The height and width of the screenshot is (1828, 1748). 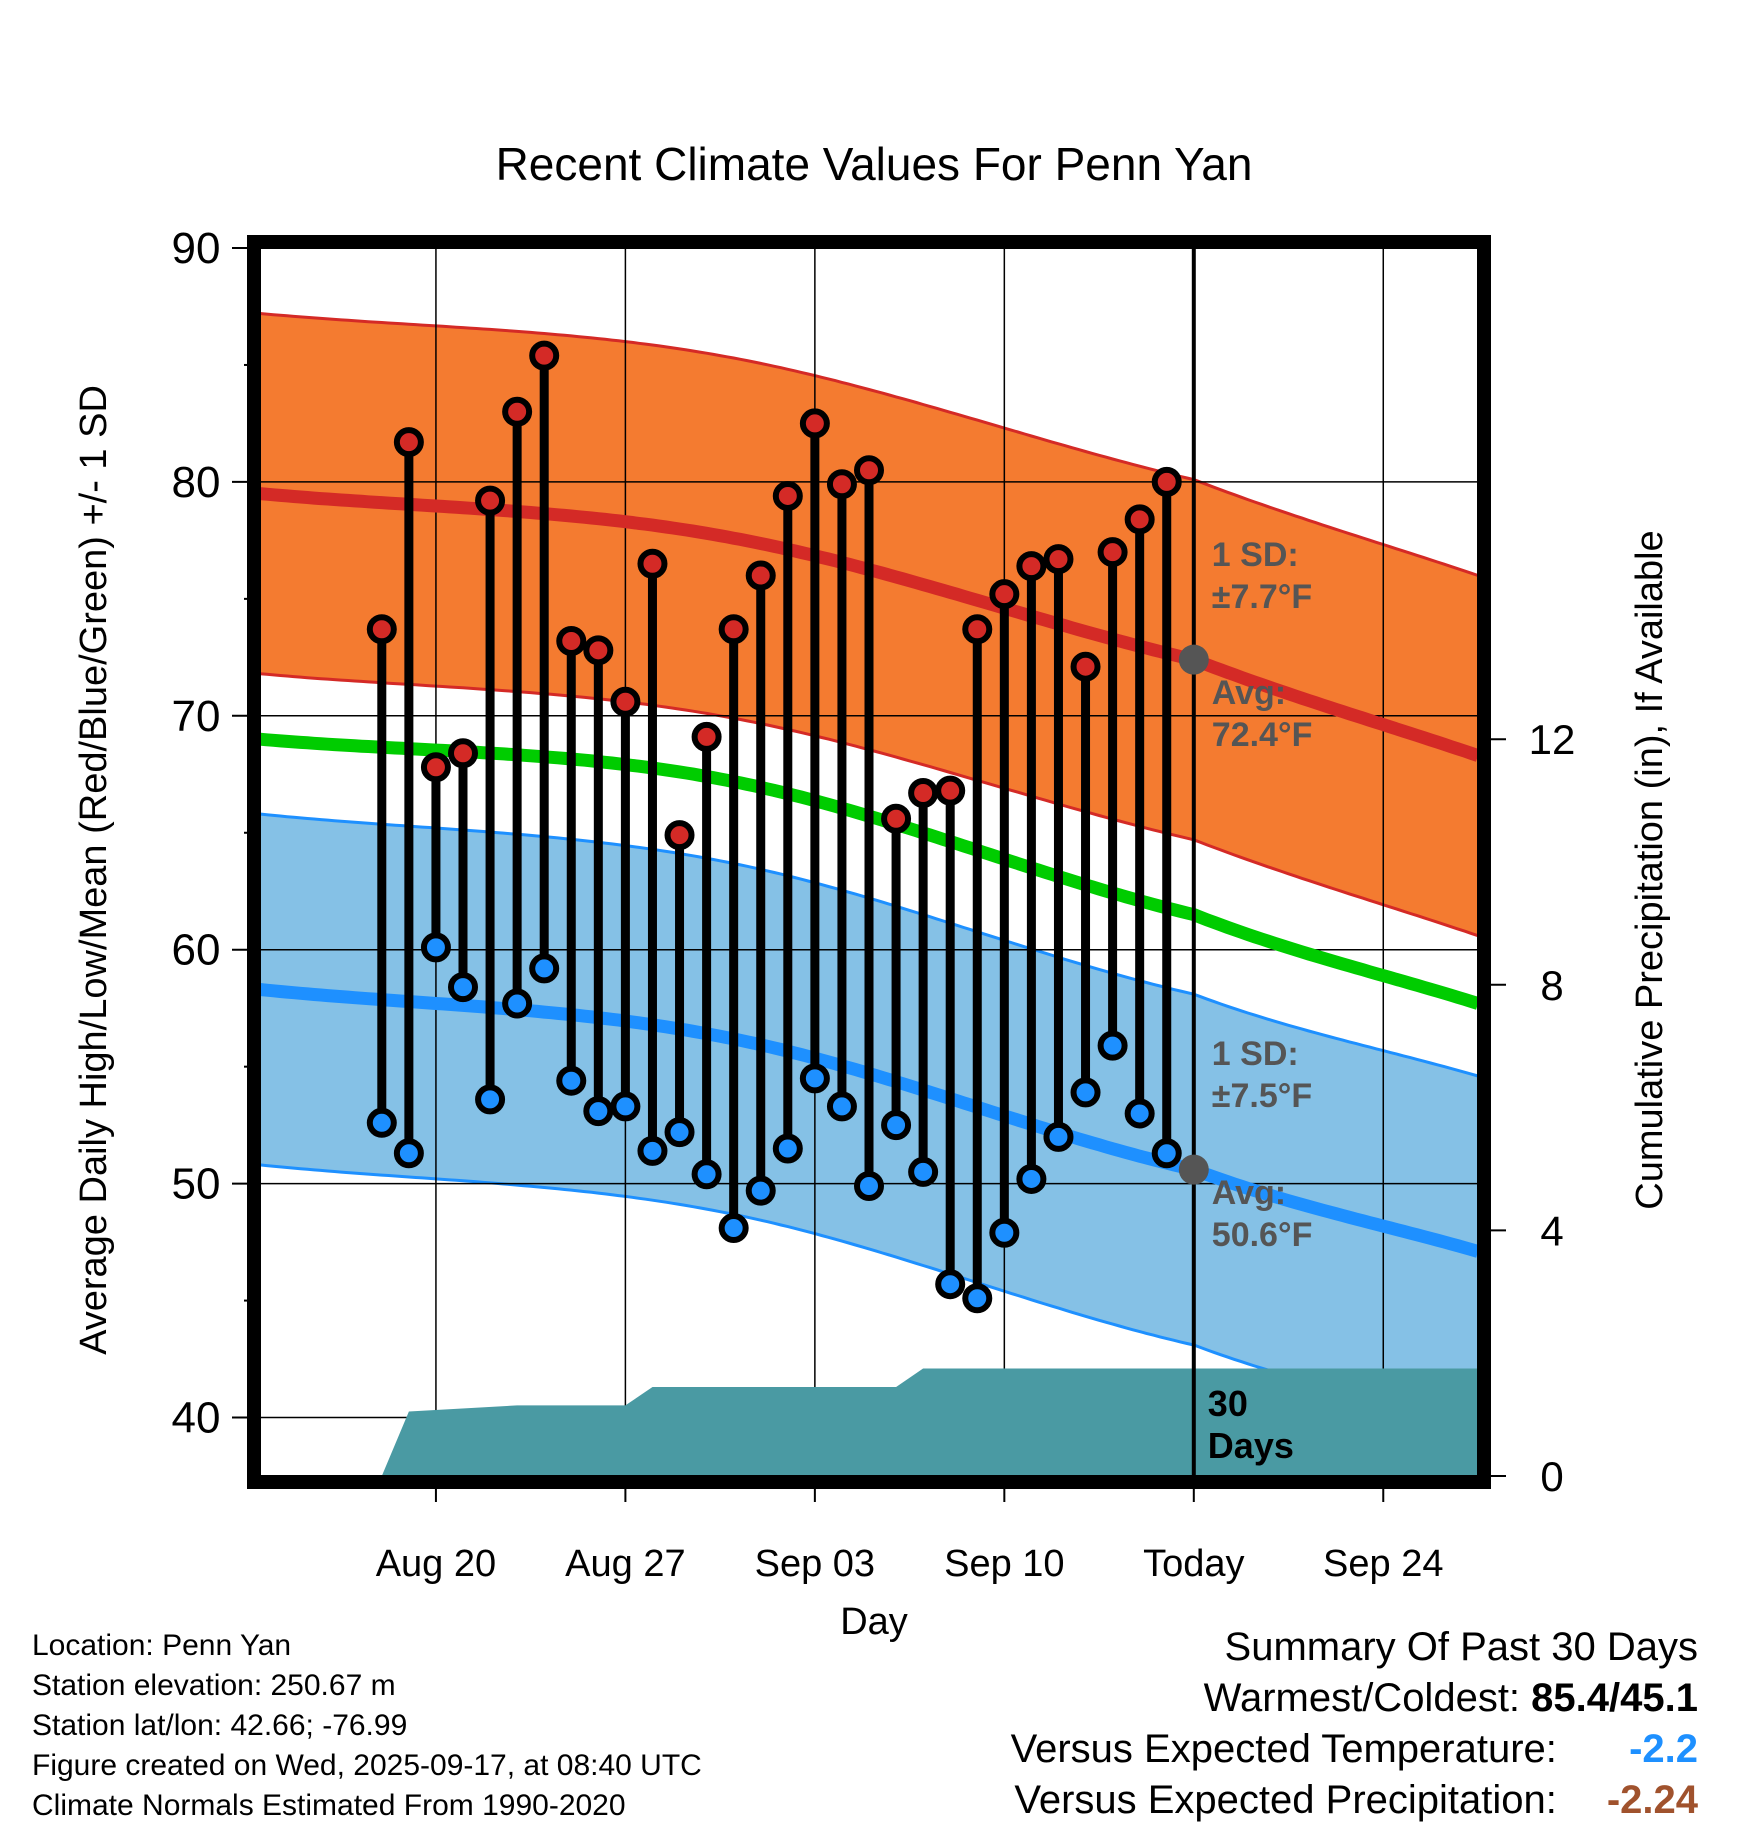 I want to click on high-avg-label: Avg:, so click(x=1249, y=693).